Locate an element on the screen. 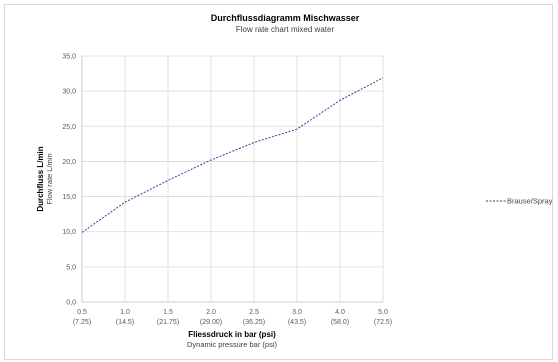 This screenshot has width=558, height=362. chart-subtitle: Flow rate chart mixed water is located at coordinates (285, 29).